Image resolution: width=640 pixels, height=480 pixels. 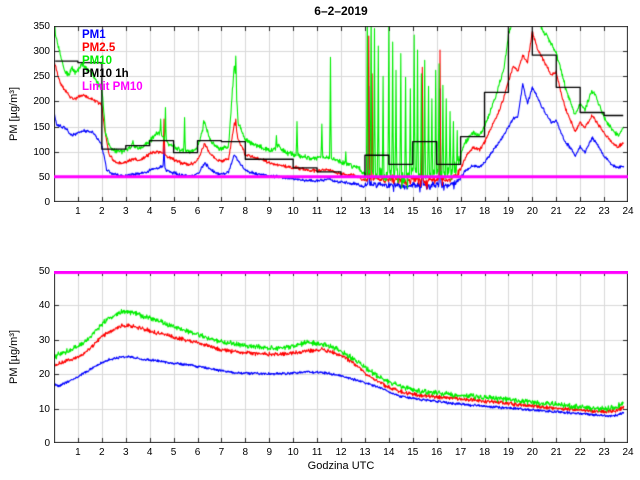 What do you see at coordinates (41, 77) in the screenshot?
I see `y-tick-label: 250` at bounding box center [41, 77].